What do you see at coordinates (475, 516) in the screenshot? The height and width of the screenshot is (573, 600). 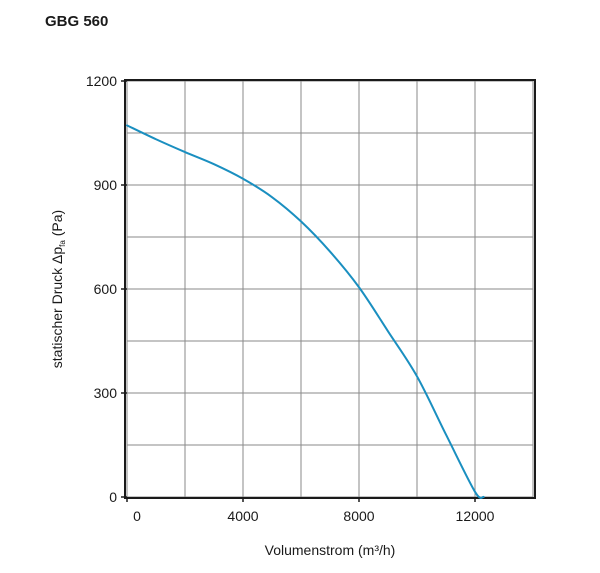 I see `x-tick-label: 12000` at bounding box center [475, 516].